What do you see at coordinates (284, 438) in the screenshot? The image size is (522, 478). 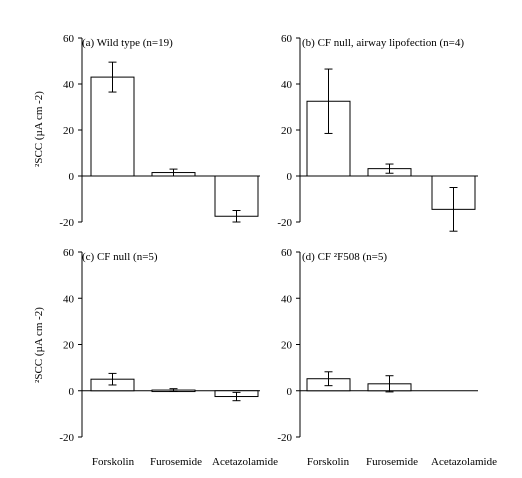 I see `panel-d-y-tick-label: -20` at bounding box center [284, 438].